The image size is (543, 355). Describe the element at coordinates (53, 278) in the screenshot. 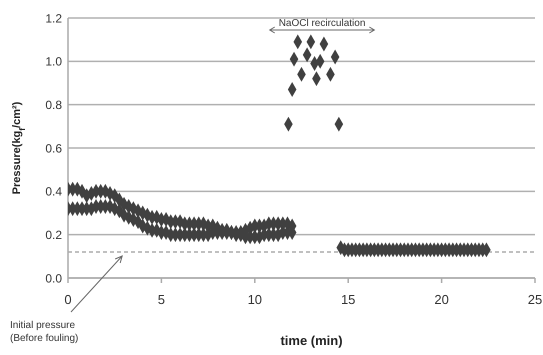

I see `y-tick-label: 0.0` at that location.